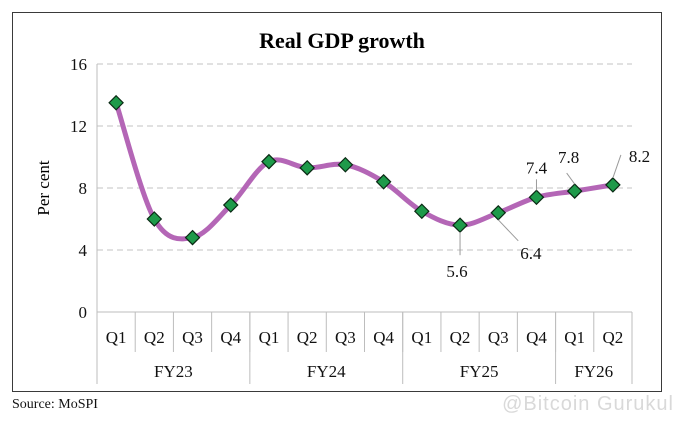 Image resolution: width=680 pixels, height=426 pixels. I want to click on y-tick-label: 16, so click(78, 64).